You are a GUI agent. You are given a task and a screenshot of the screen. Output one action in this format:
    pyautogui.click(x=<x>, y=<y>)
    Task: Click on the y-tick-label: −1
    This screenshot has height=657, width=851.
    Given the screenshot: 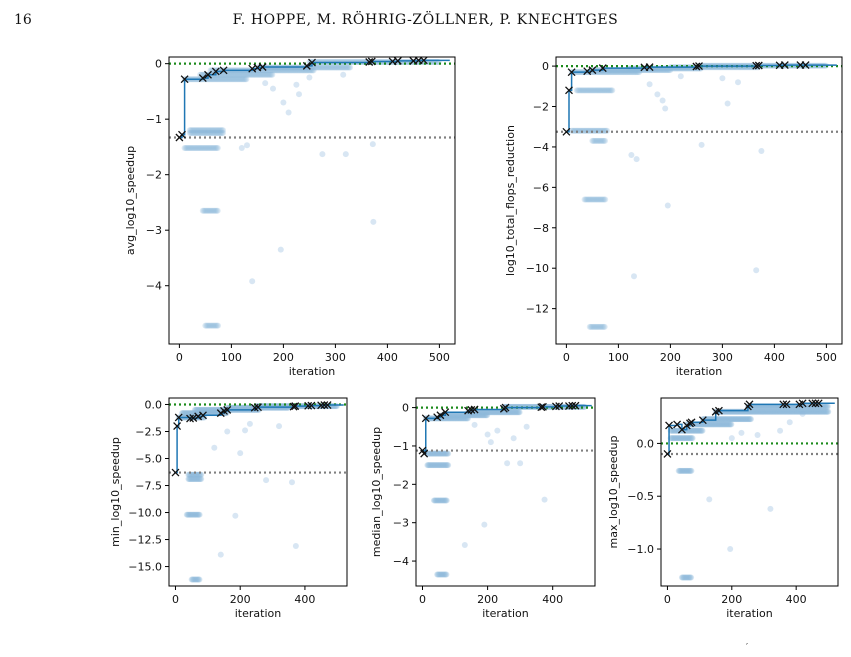 What is the action you would take?
    pyautogui.click(x=401, y=446)
    